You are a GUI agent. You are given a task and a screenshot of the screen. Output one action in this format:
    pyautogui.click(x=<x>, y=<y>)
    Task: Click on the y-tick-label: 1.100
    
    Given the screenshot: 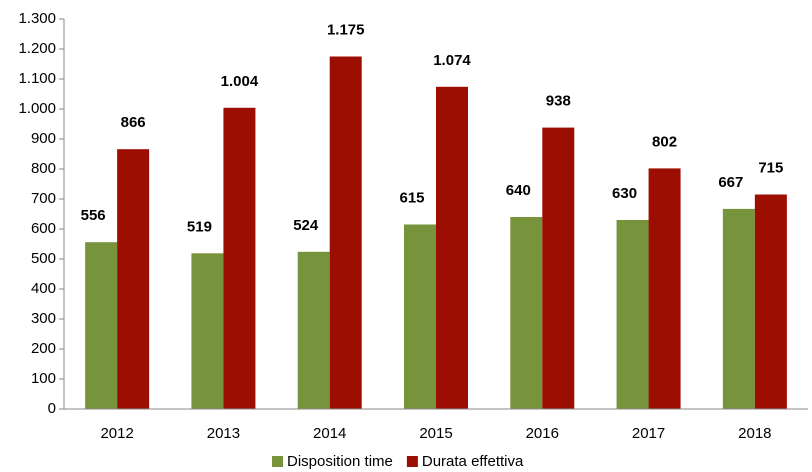 What is the action you would take?
    pyautogui.click(x=37, y=78)
    